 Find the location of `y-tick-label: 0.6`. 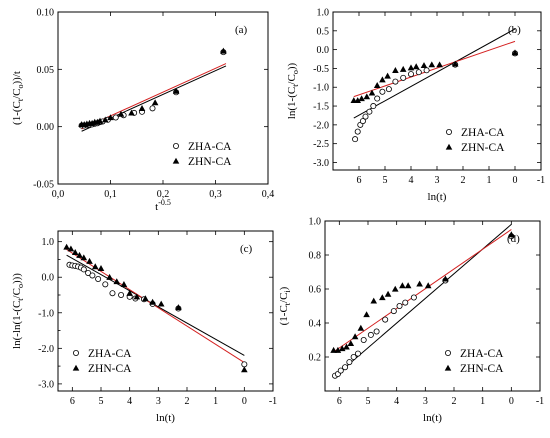

y-tick-label: 0.6 is located at coordinates (315, 290).